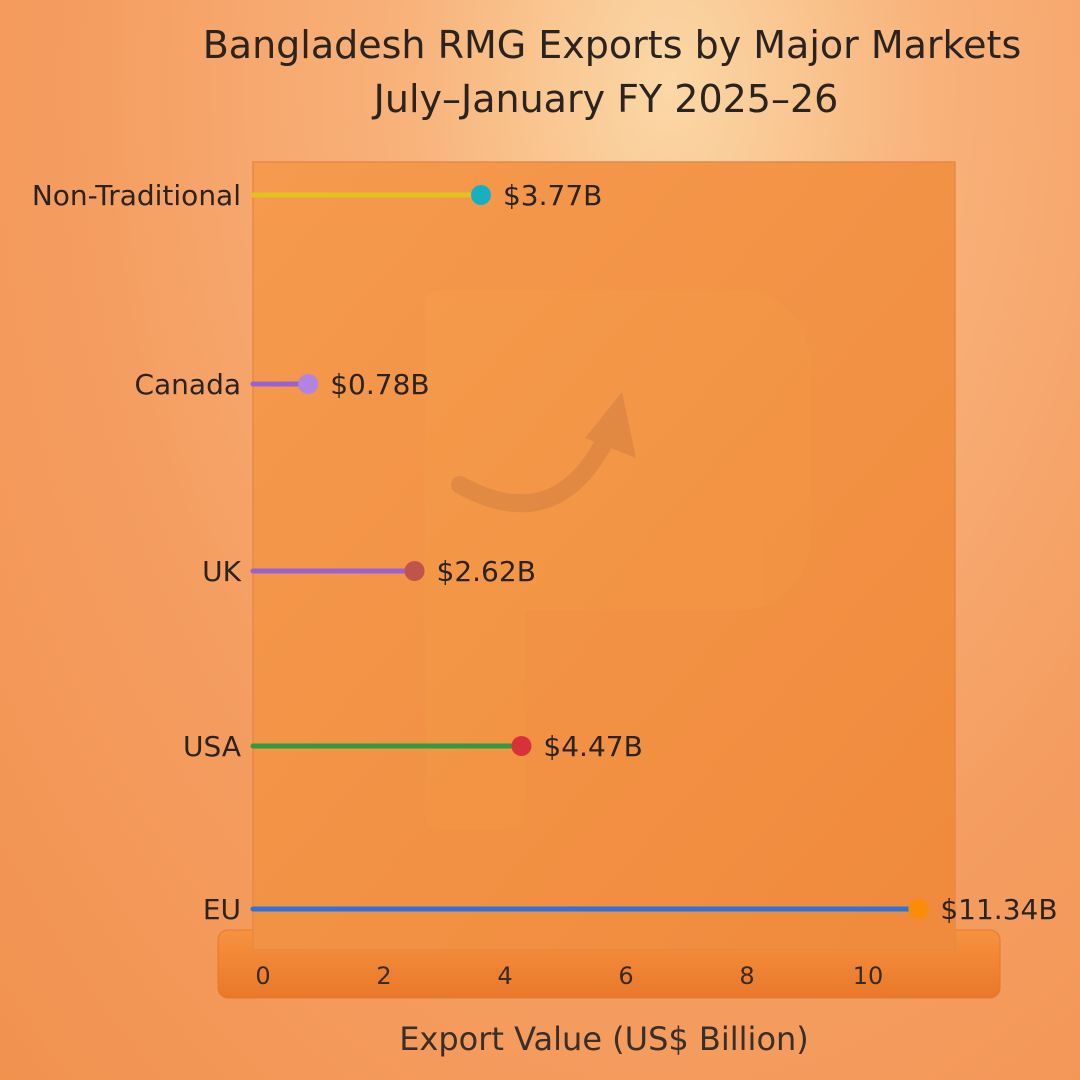 The width and height of the screenshot is (1080, 1080). What do you see at coordinates (137, 552) in the screenshot?
I see `y-axis-labels: Non-Traditional Canada UK USA EU` at bounding box center [137, 552].